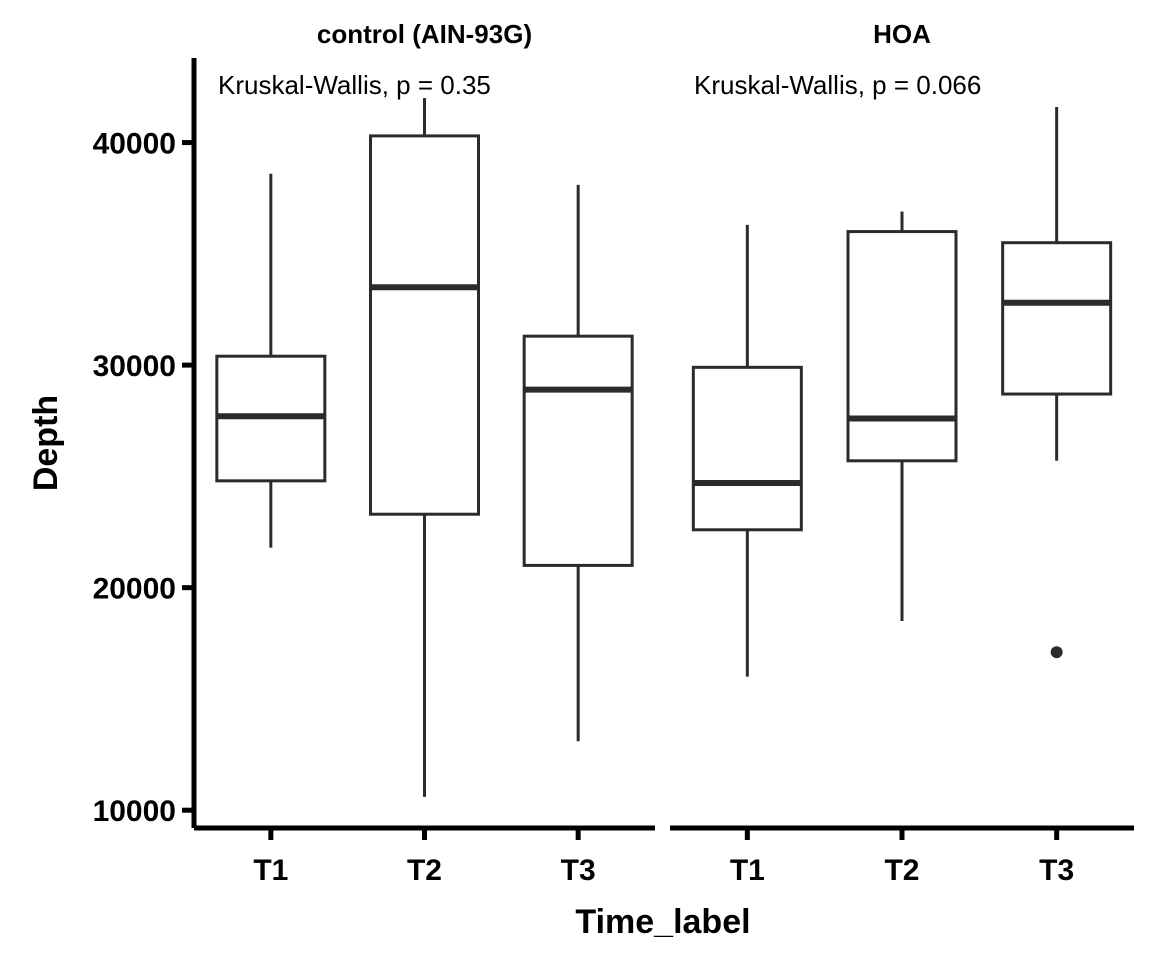  I want to click on facet-title: control (AIN-93G), so click(424, 34).